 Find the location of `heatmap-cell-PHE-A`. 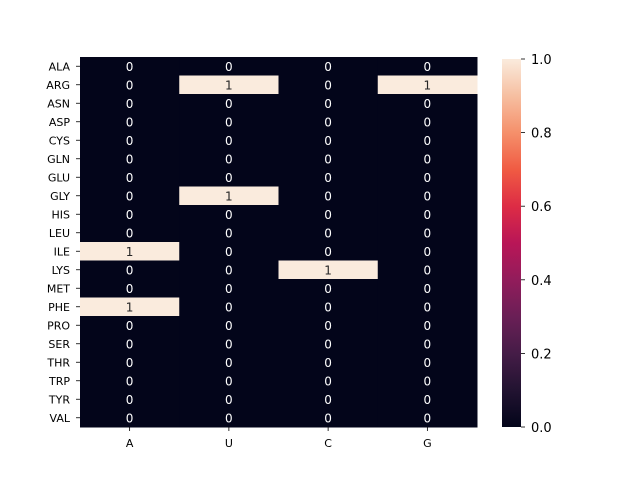

heatmap-cell-PHE-A is located at coordinates (130, 307).